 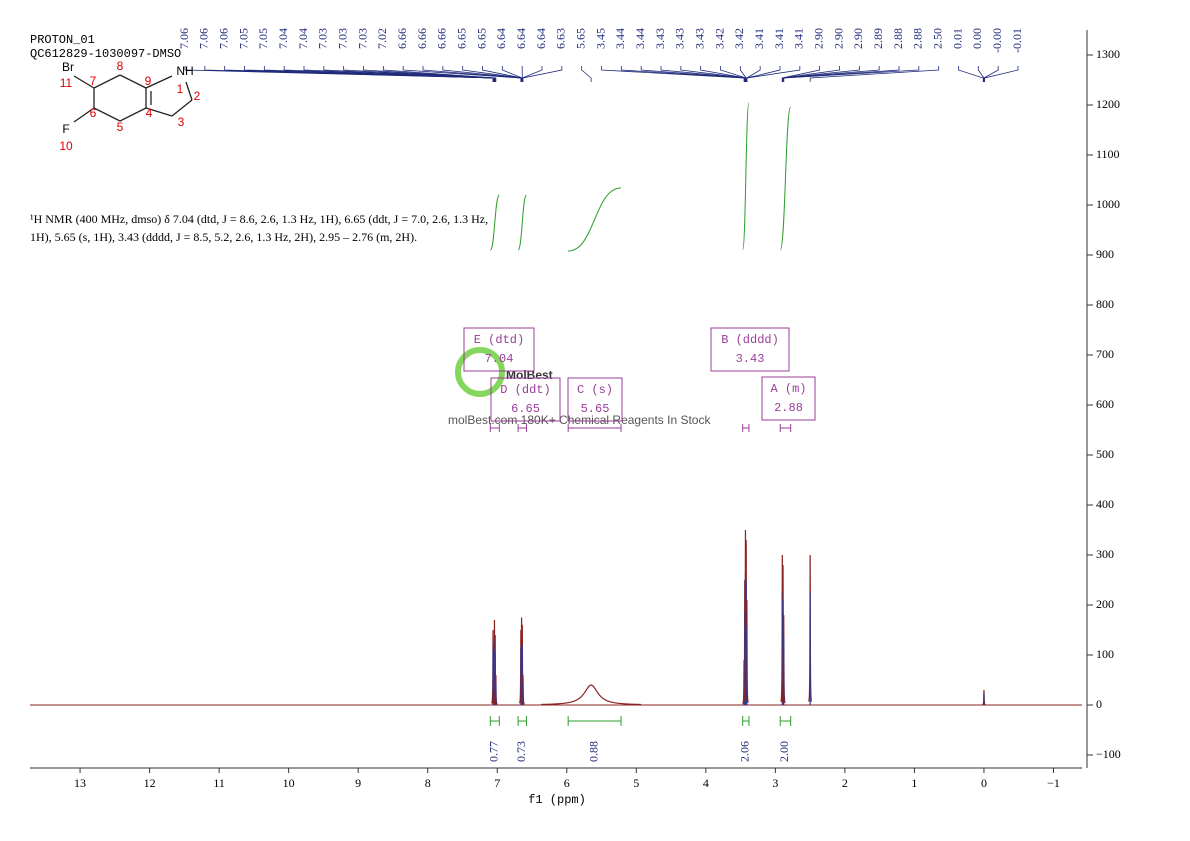 I want to click on x-tick-label: 2, so click(x=845, y=783).